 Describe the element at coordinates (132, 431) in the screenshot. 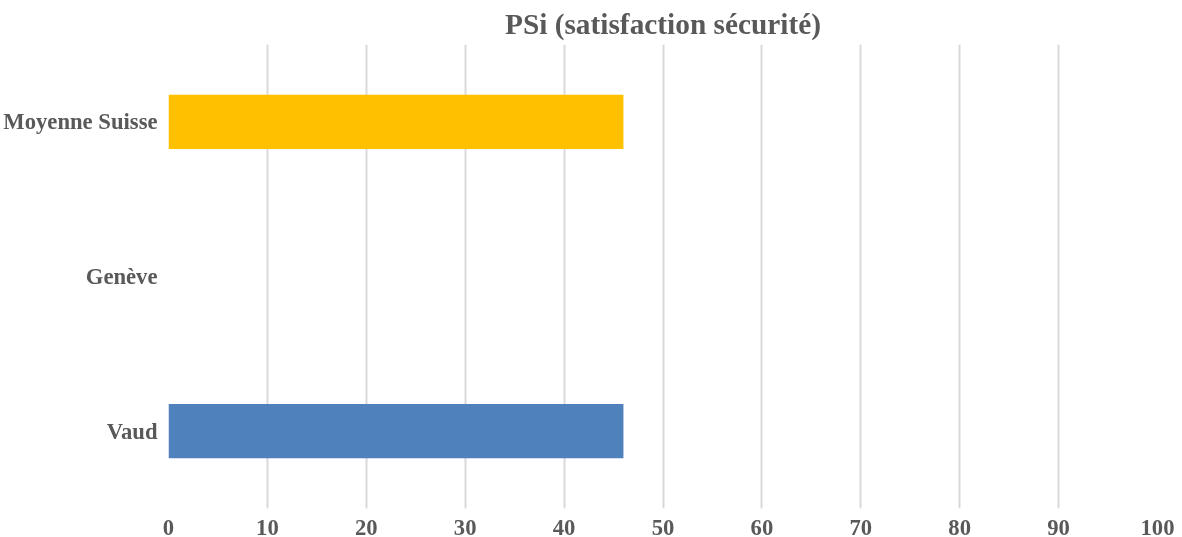

I see `y-tick-label: Vaud` at that location.